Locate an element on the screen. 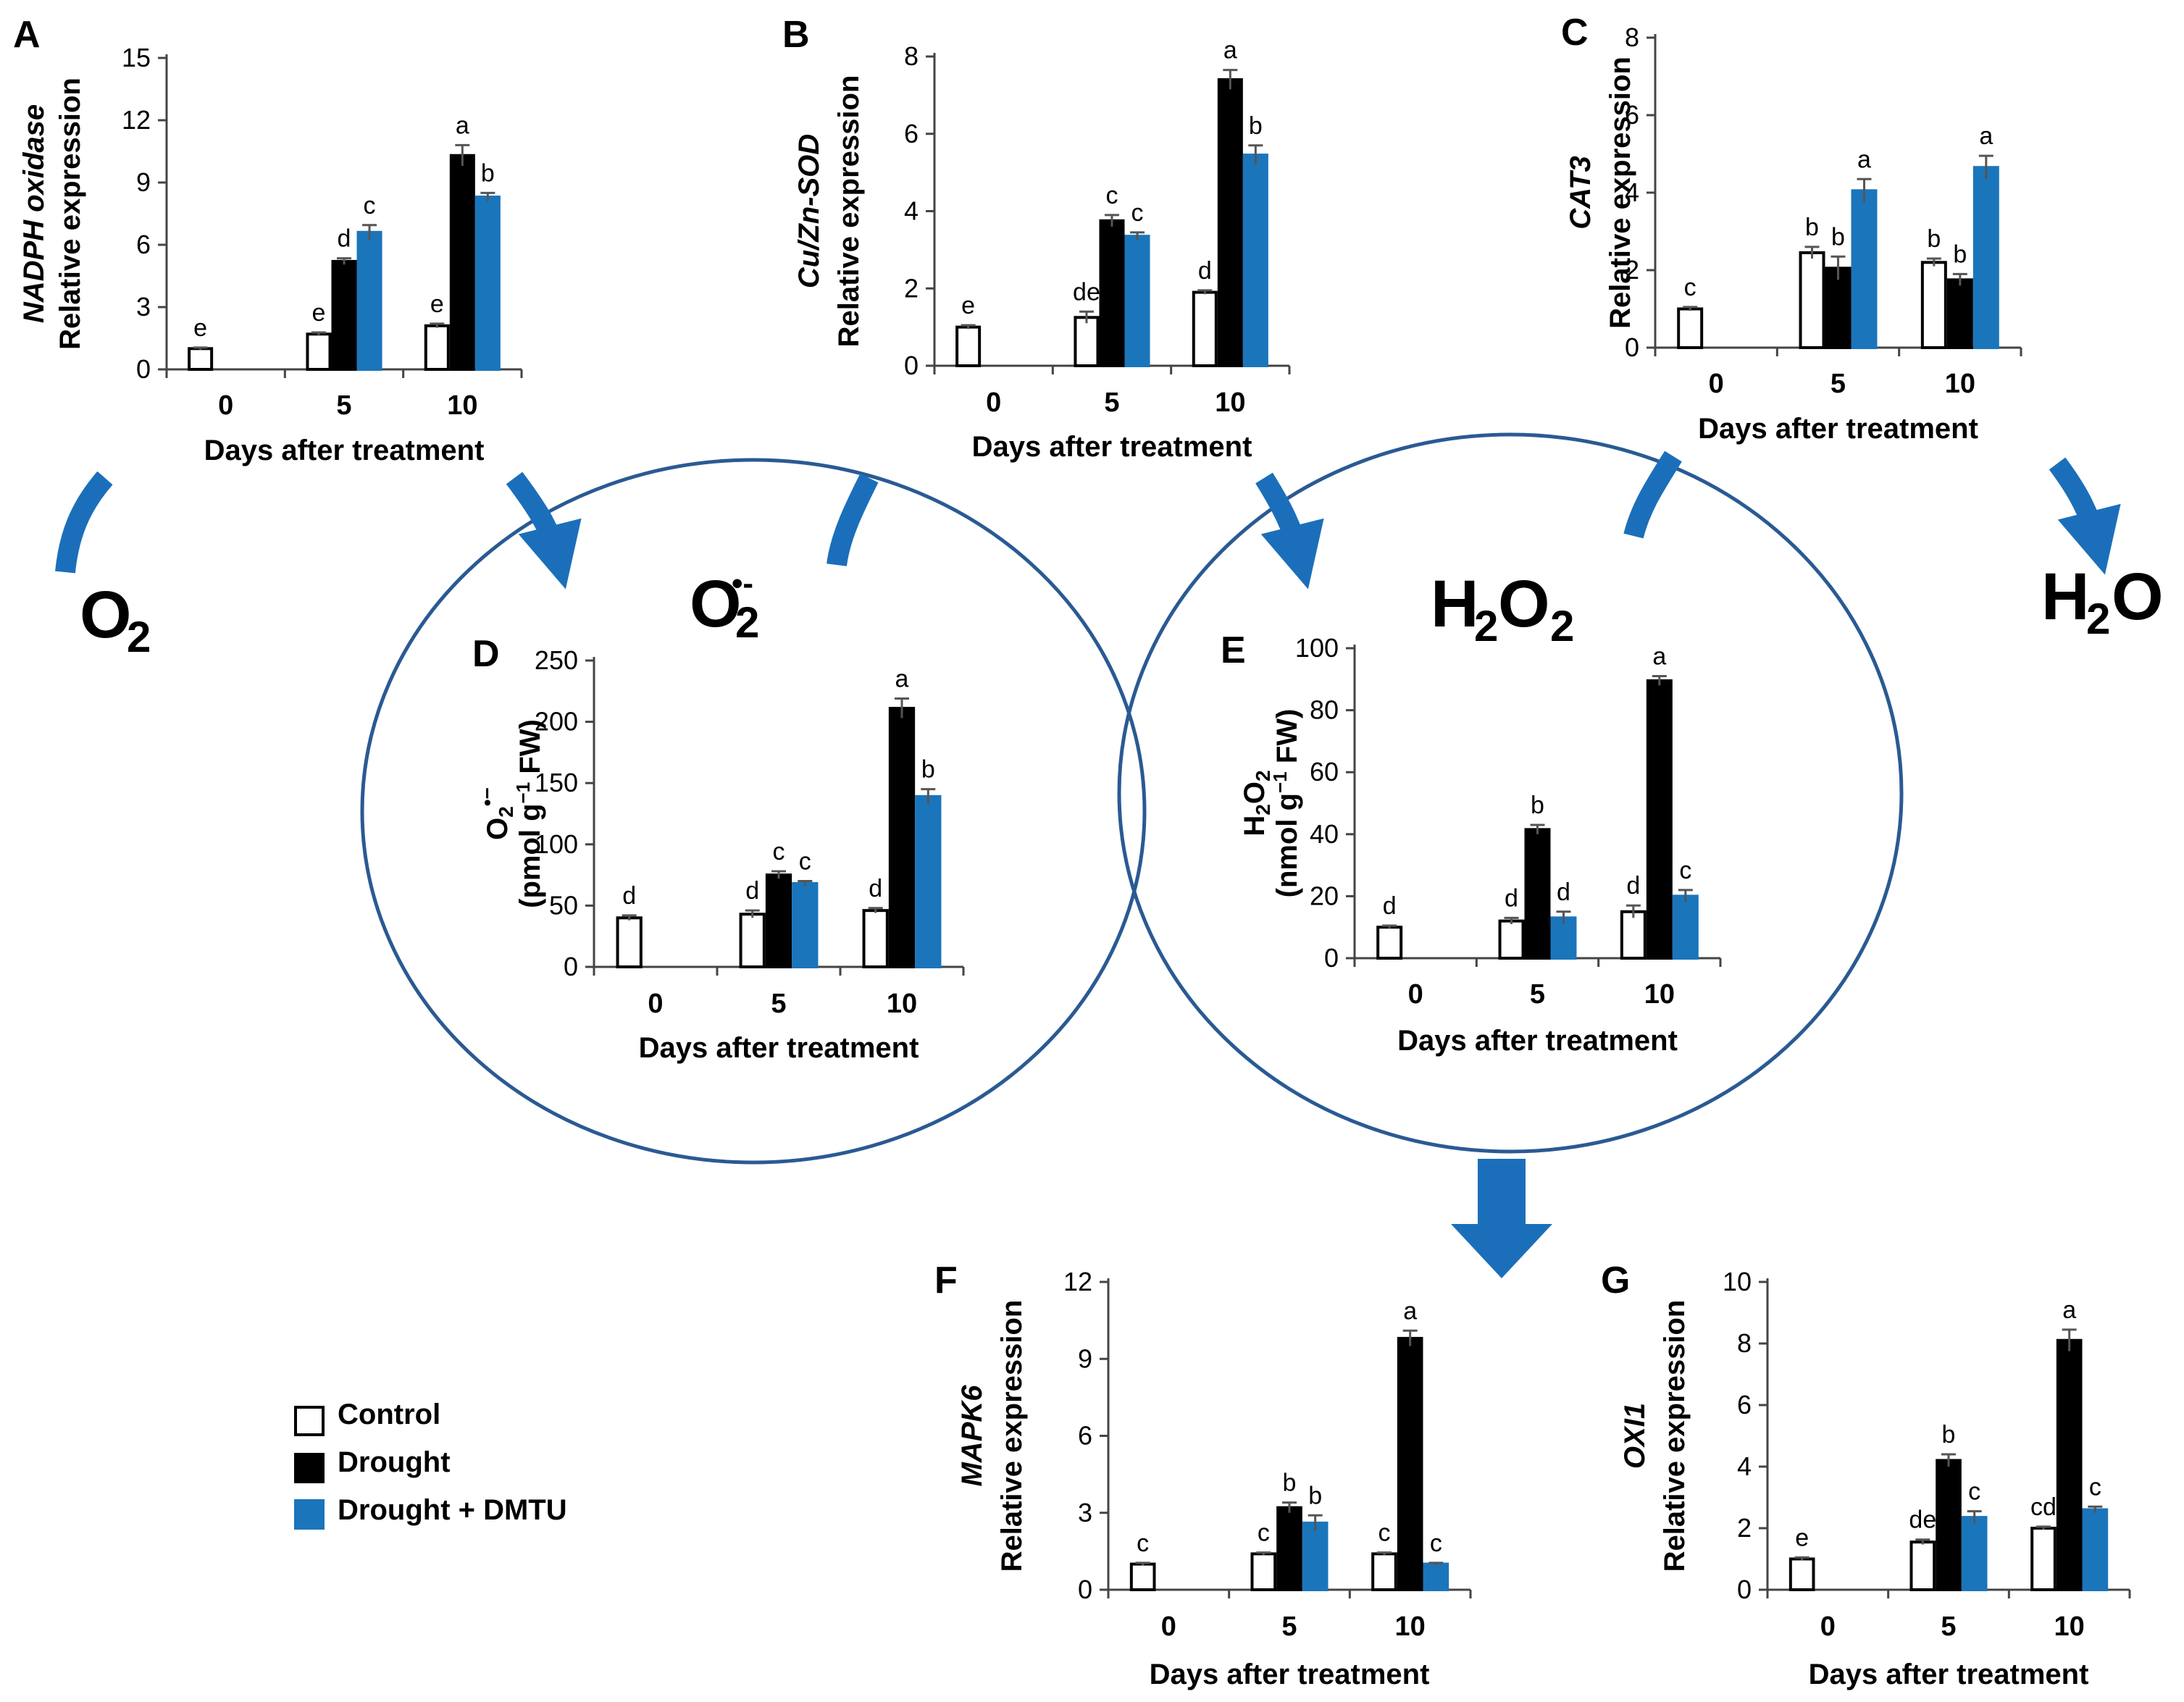 The width and height of the screenshot is (2184, 1702). y-tick-label: 9 is located at coordinates (1085, 1358).